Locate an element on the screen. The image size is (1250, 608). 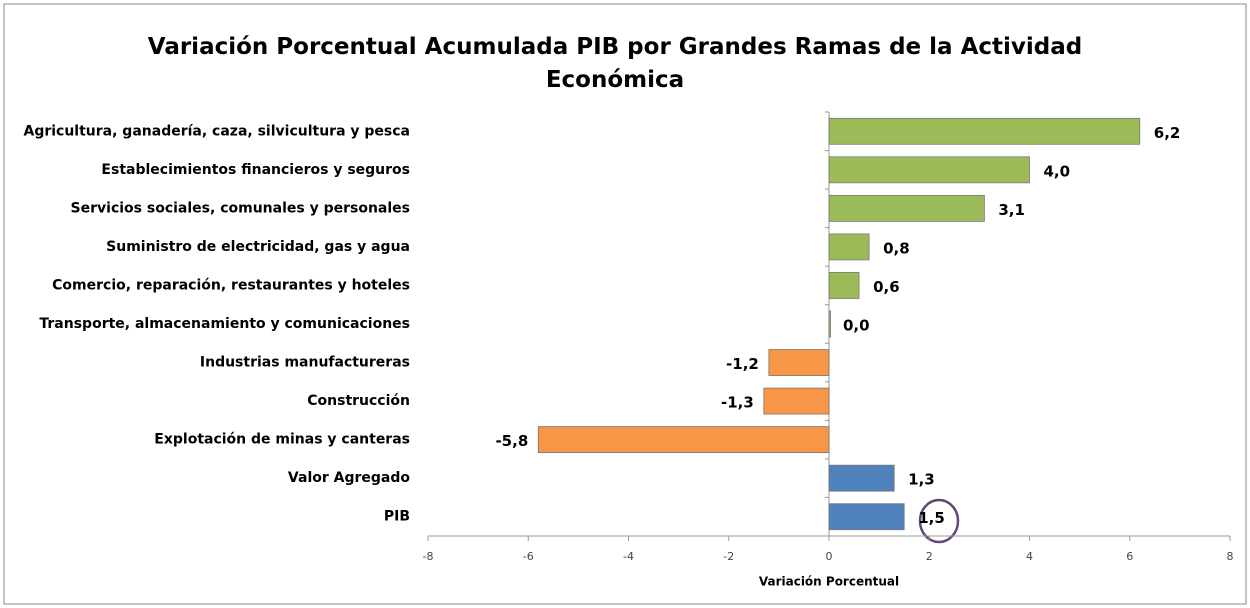
y-tick-label: Explotación de minas y canteras is located at coordinates (282, 440).